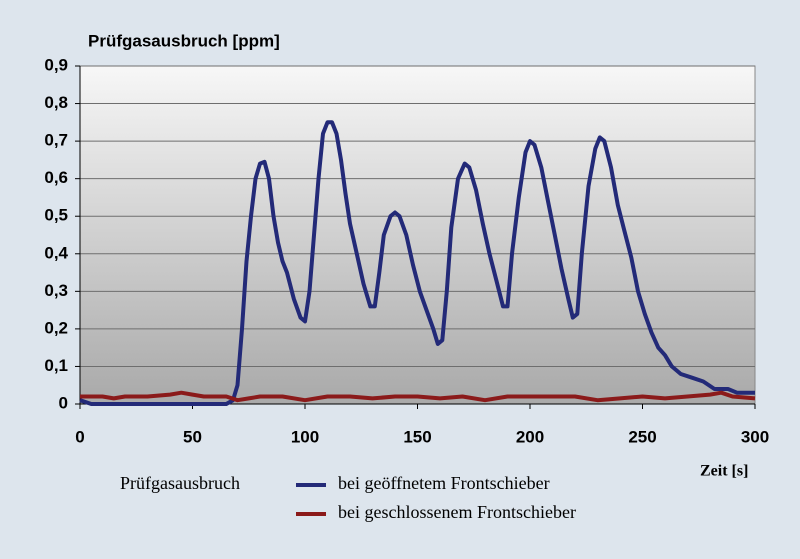 Image resolution: width=800 pixels, height=559 pixels. I want to click on y-tick-label: 0,8, so click(56, 102).